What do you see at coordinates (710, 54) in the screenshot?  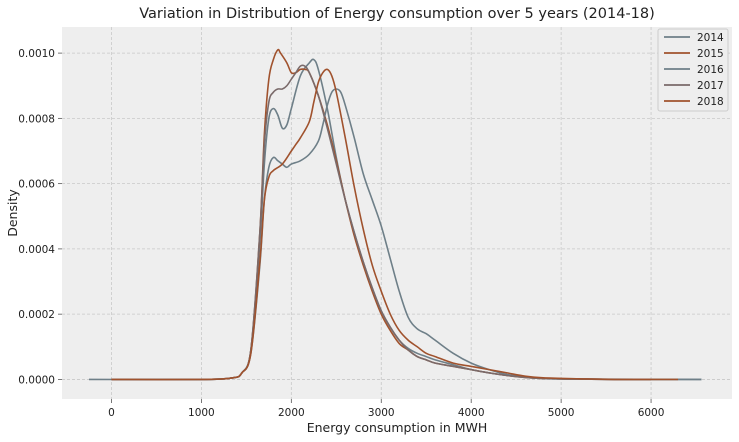 I see `legend-label-2015: 2015` at bounding box center [710, 54].